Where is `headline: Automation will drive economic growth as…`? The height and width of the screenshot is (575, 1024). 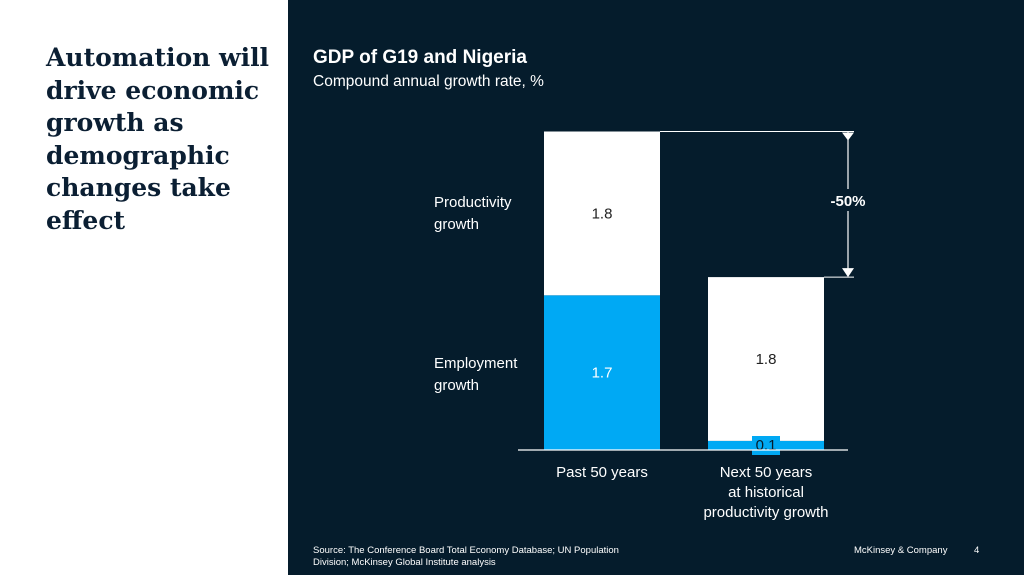 headline: Automation will drive economic growth as… is located at coordinates (158, 139).